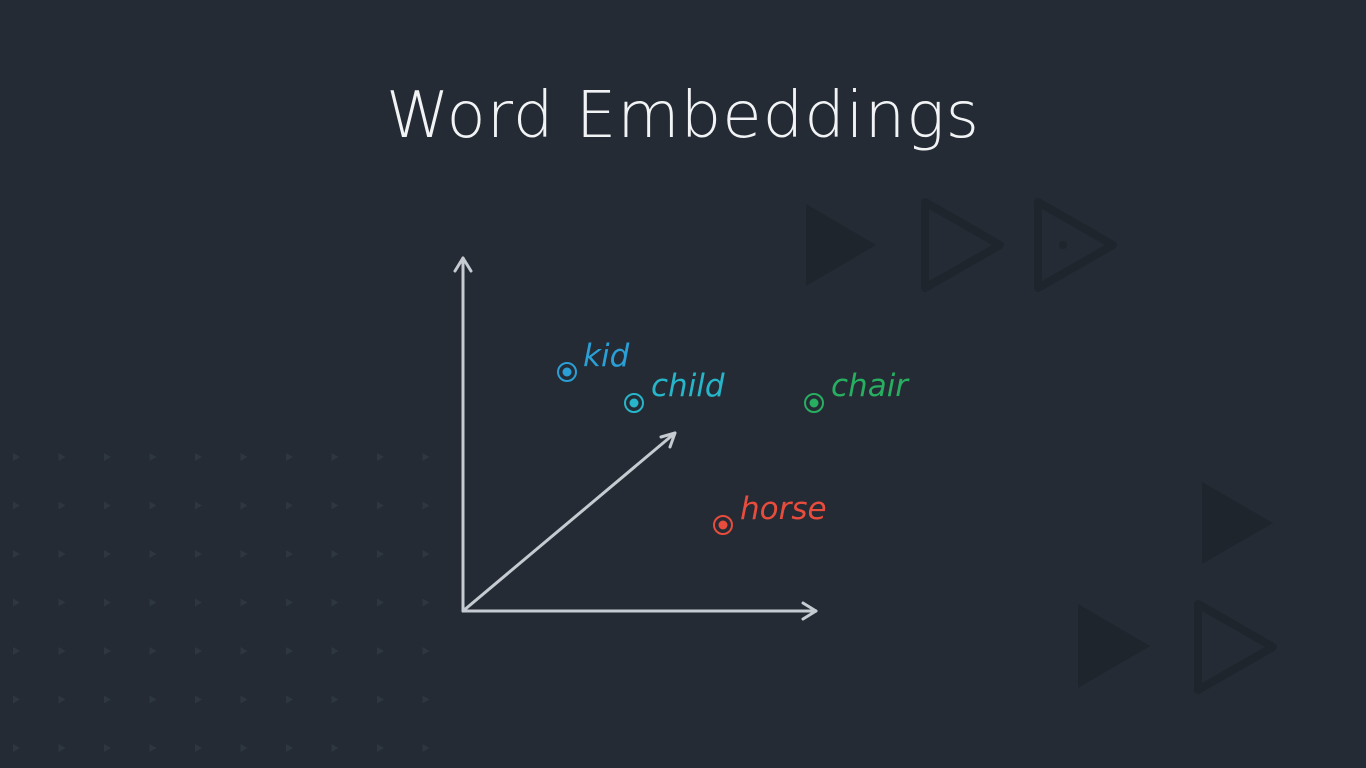  I want to click on triangle-dot-grid, so click(221, 602).